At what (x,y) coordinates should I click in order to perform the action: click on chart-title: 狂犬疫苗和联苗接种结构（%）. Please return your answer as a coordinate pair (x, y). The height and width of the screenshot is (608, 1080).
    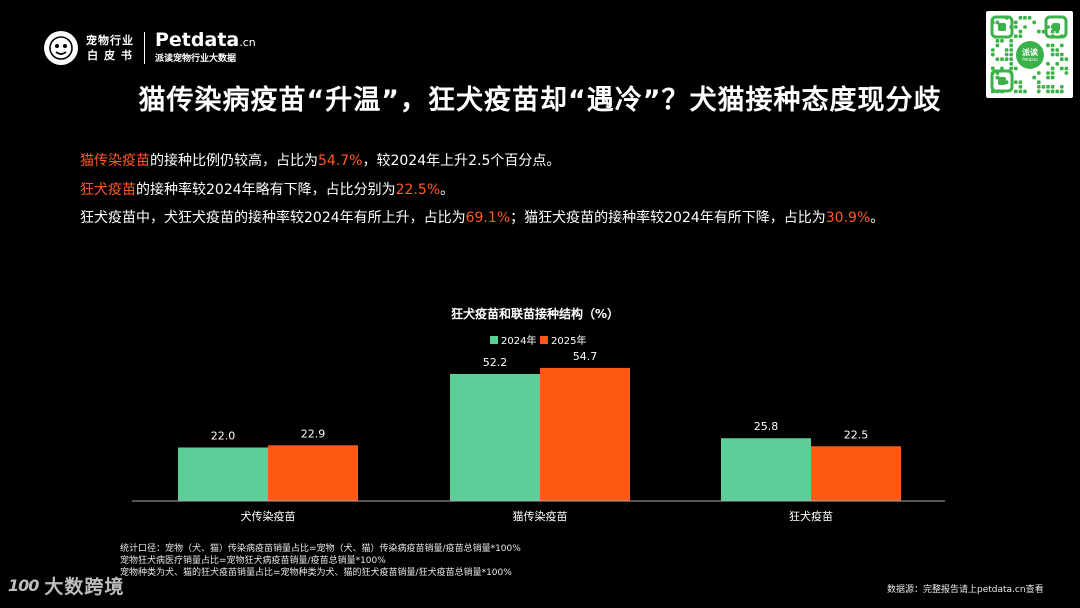
    Looking at the image, I should click on (535, 313).